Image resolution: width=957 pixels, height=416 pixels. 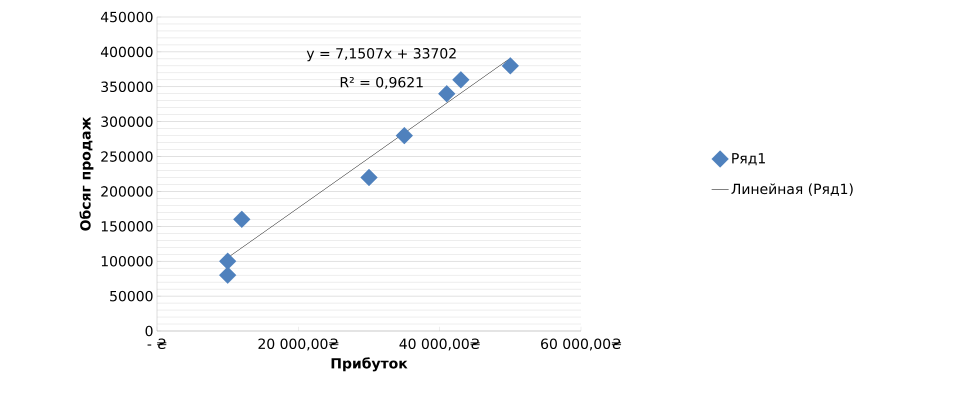 What do you see at coordinates (439, 344) in the screenshot?
I see `x-tick-label: 40 000,00₴` at bounding box center [439, 344].